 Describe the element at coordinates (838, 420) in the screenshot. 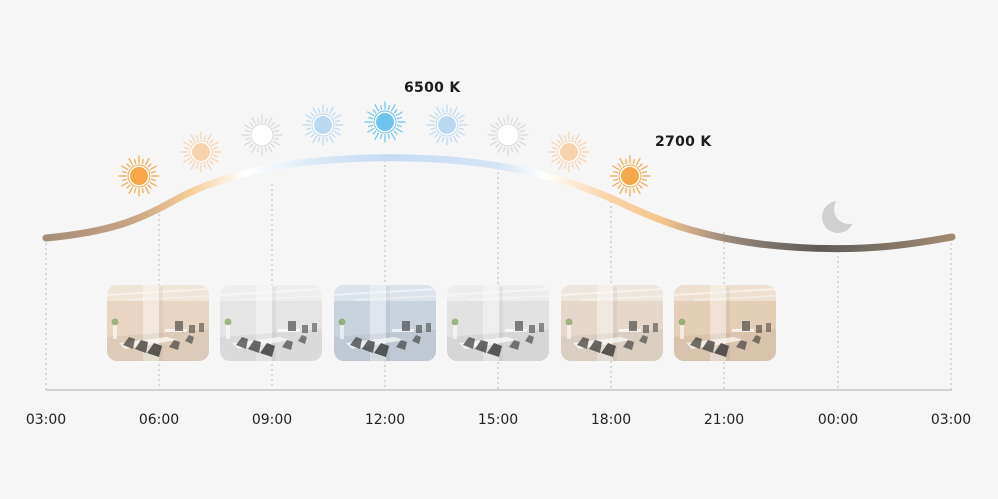

I see `time-tick-label: 00:00` at that location.